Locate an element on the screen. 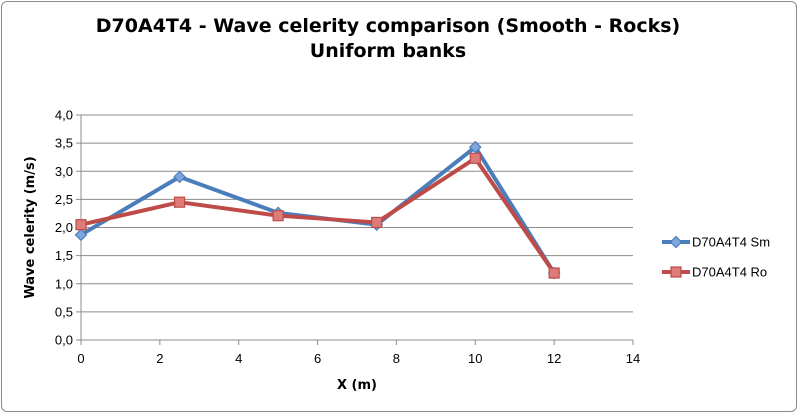 The width and height of the screenshot is (800, 415). x-tick-label: 12 is located at coordinates (554, 358).